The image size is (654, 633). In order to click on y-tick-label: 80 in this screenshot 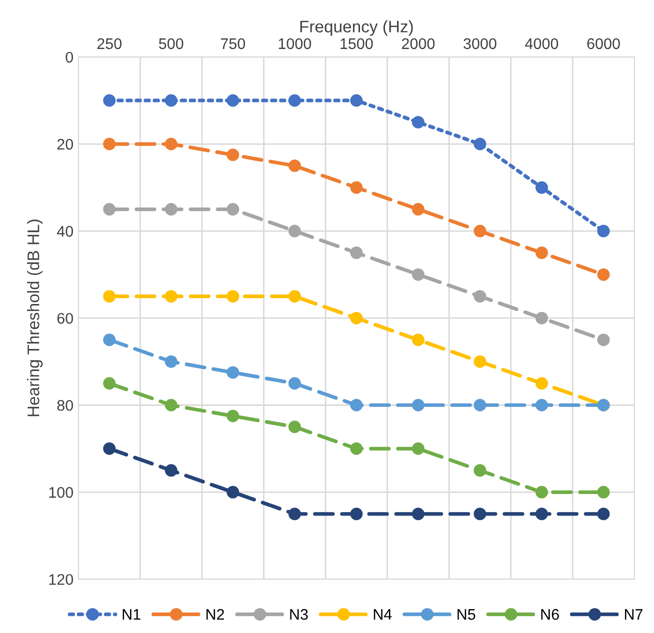, I will do `click(65, 405)`.